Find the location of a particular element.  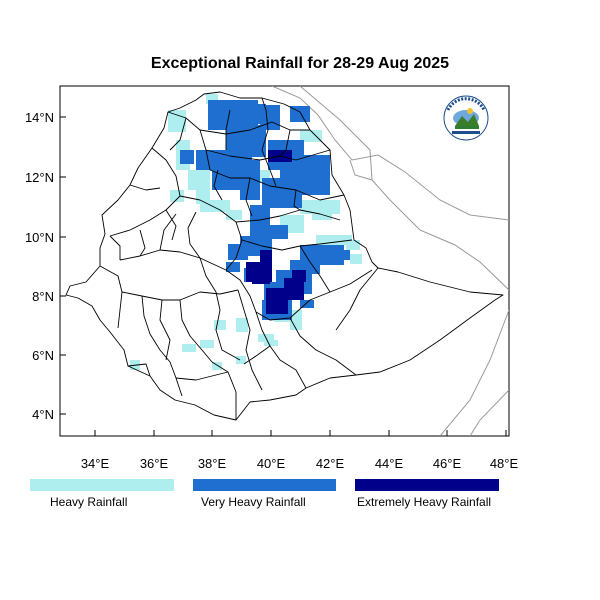

x-tick-label: 46°E is located at coordinates (447, 463).